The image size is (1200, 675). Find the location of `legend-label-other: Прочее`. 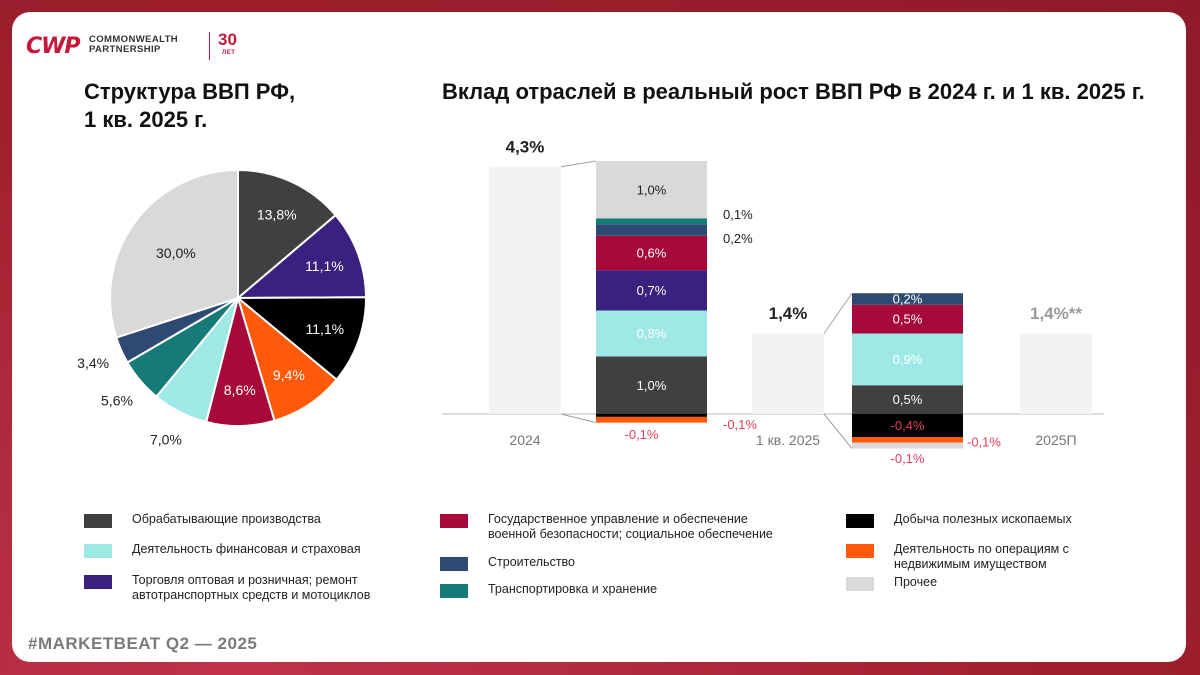

legend-label-other: Прочее is located at coordinates (916, 582).